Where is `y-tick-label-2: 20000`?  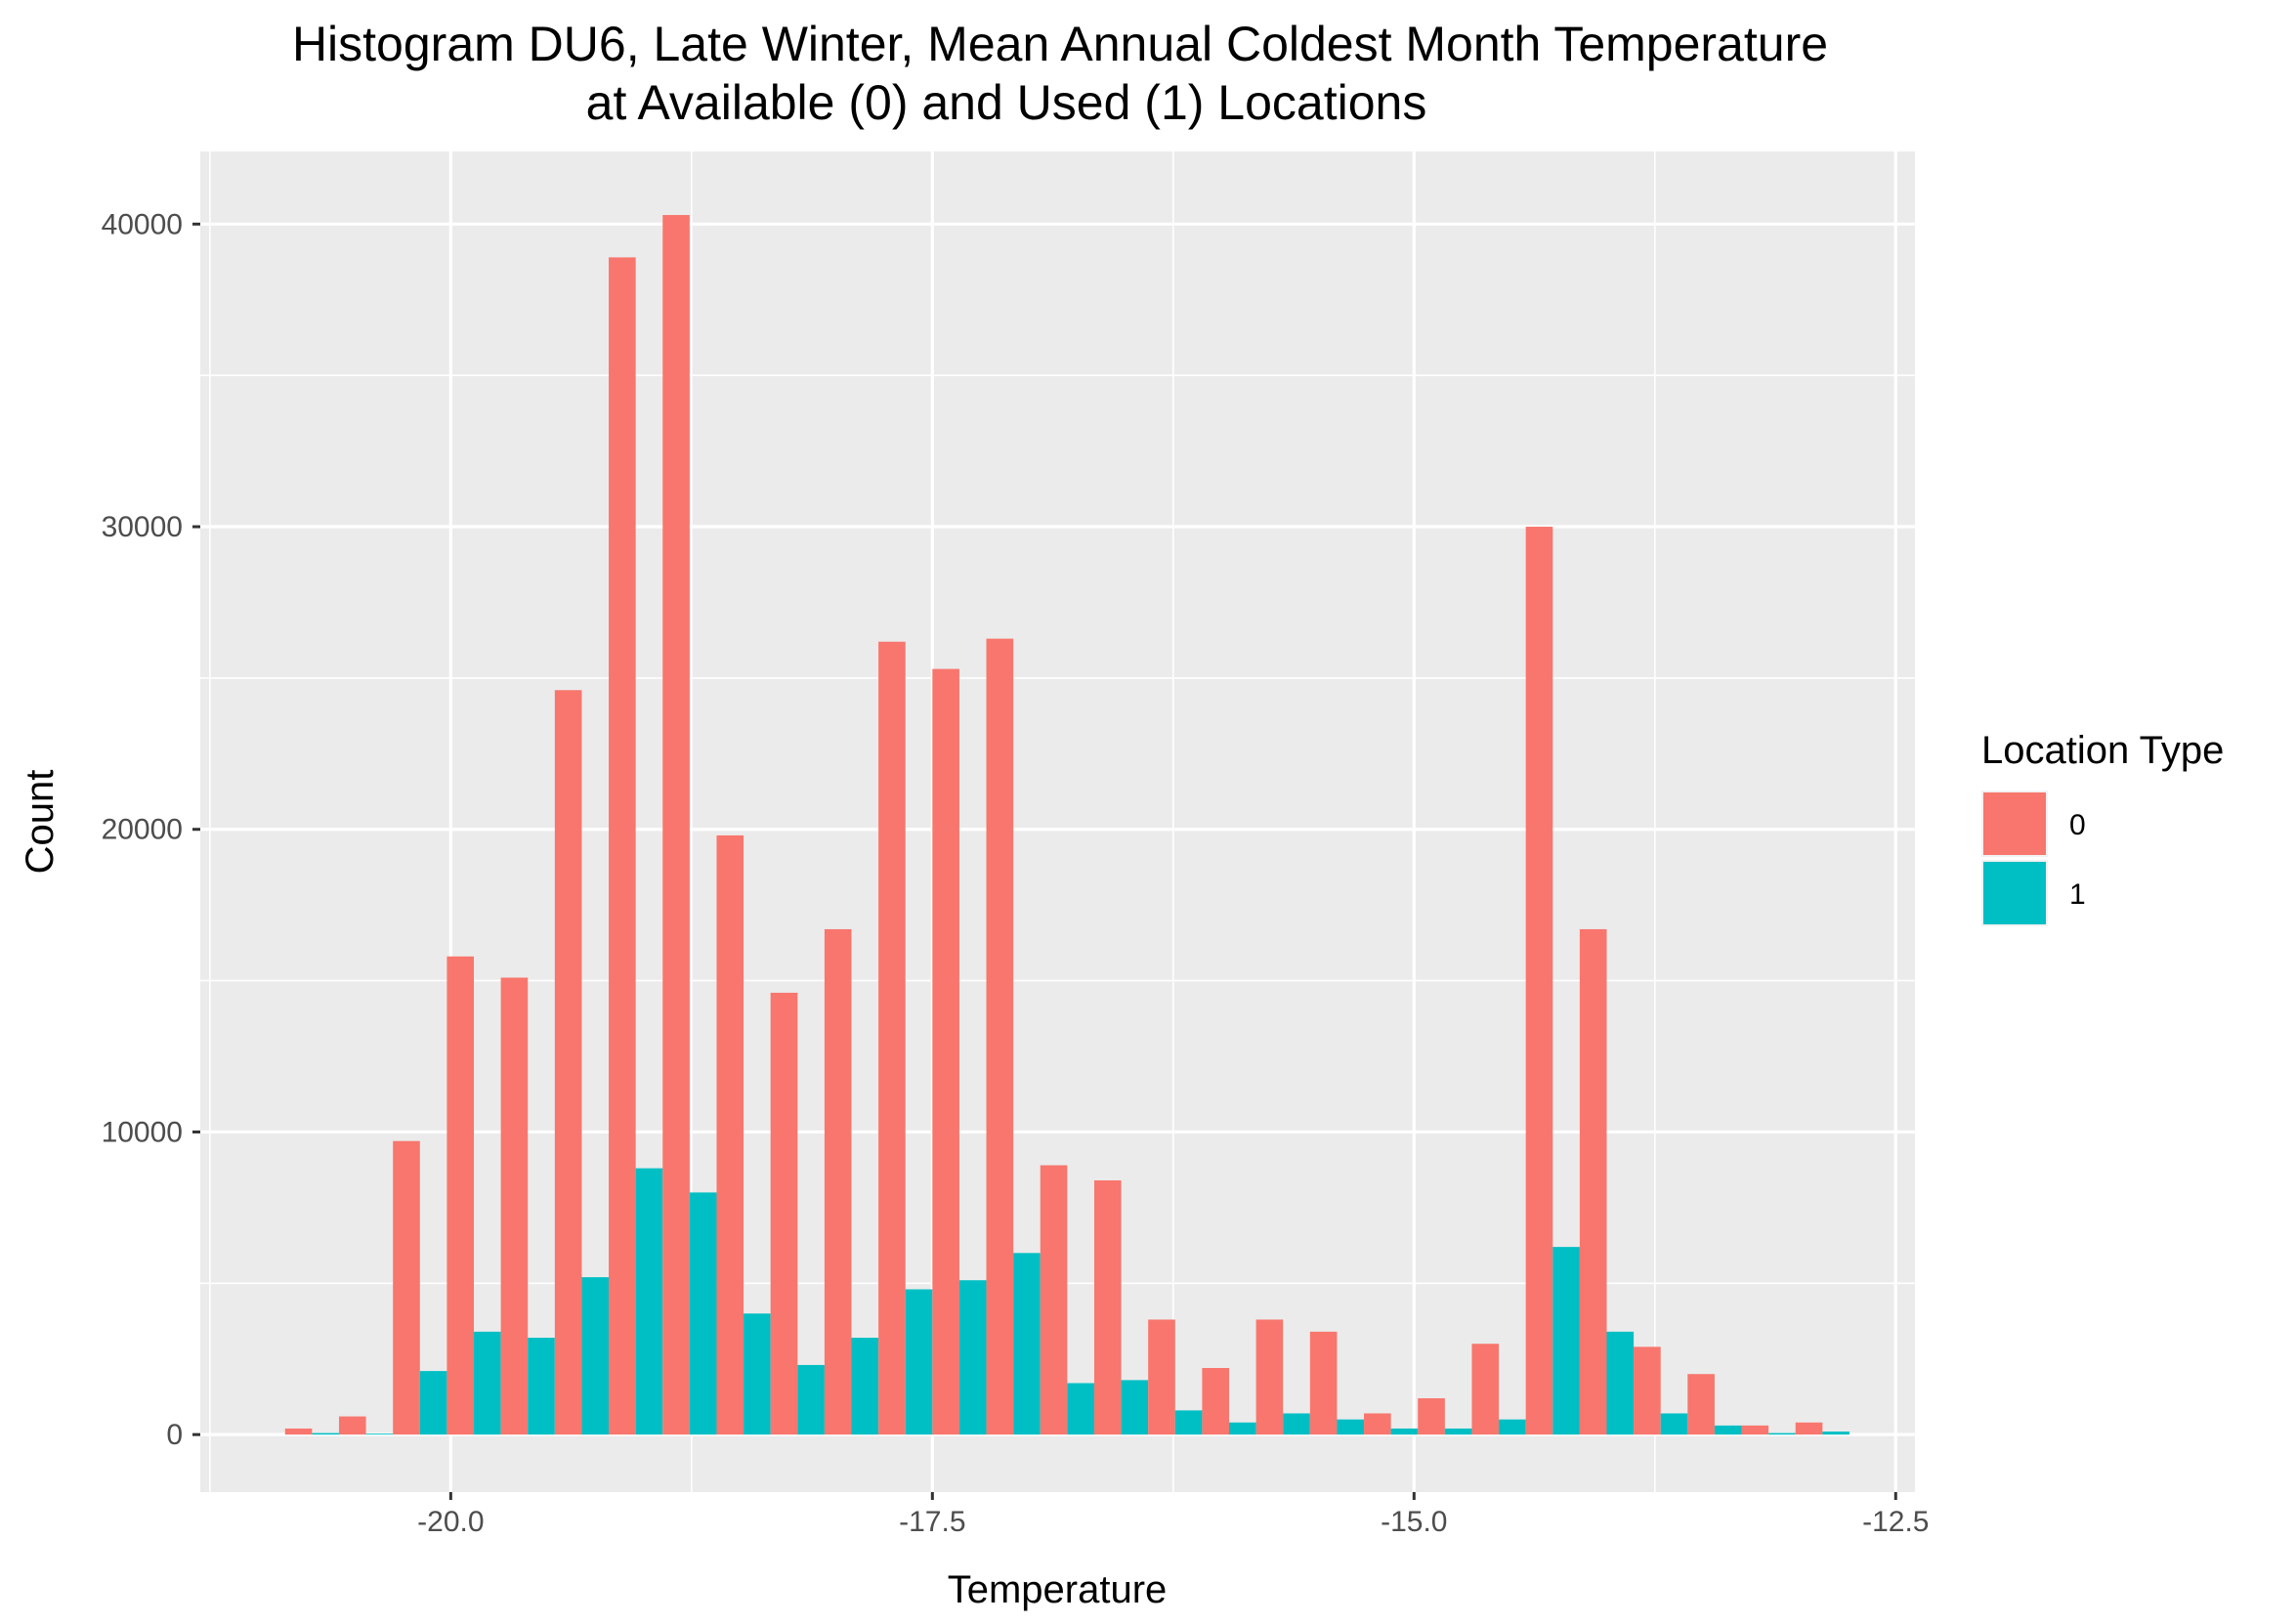 y-tick-label-2: 20000 is located at coordinates (143, 830).